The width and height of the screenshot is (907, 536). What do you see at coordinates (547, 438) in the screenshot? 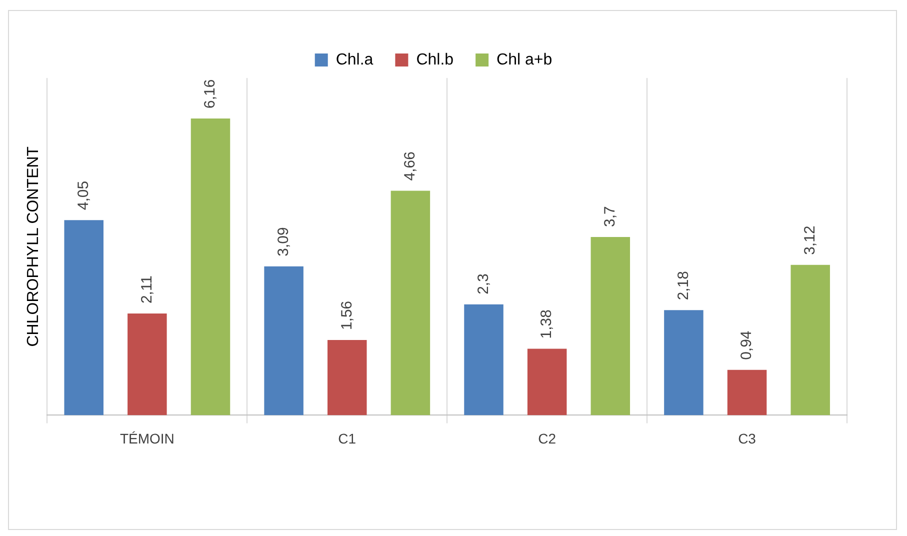
I see `x-tick-label: C2` at bounding box center [547, 438].